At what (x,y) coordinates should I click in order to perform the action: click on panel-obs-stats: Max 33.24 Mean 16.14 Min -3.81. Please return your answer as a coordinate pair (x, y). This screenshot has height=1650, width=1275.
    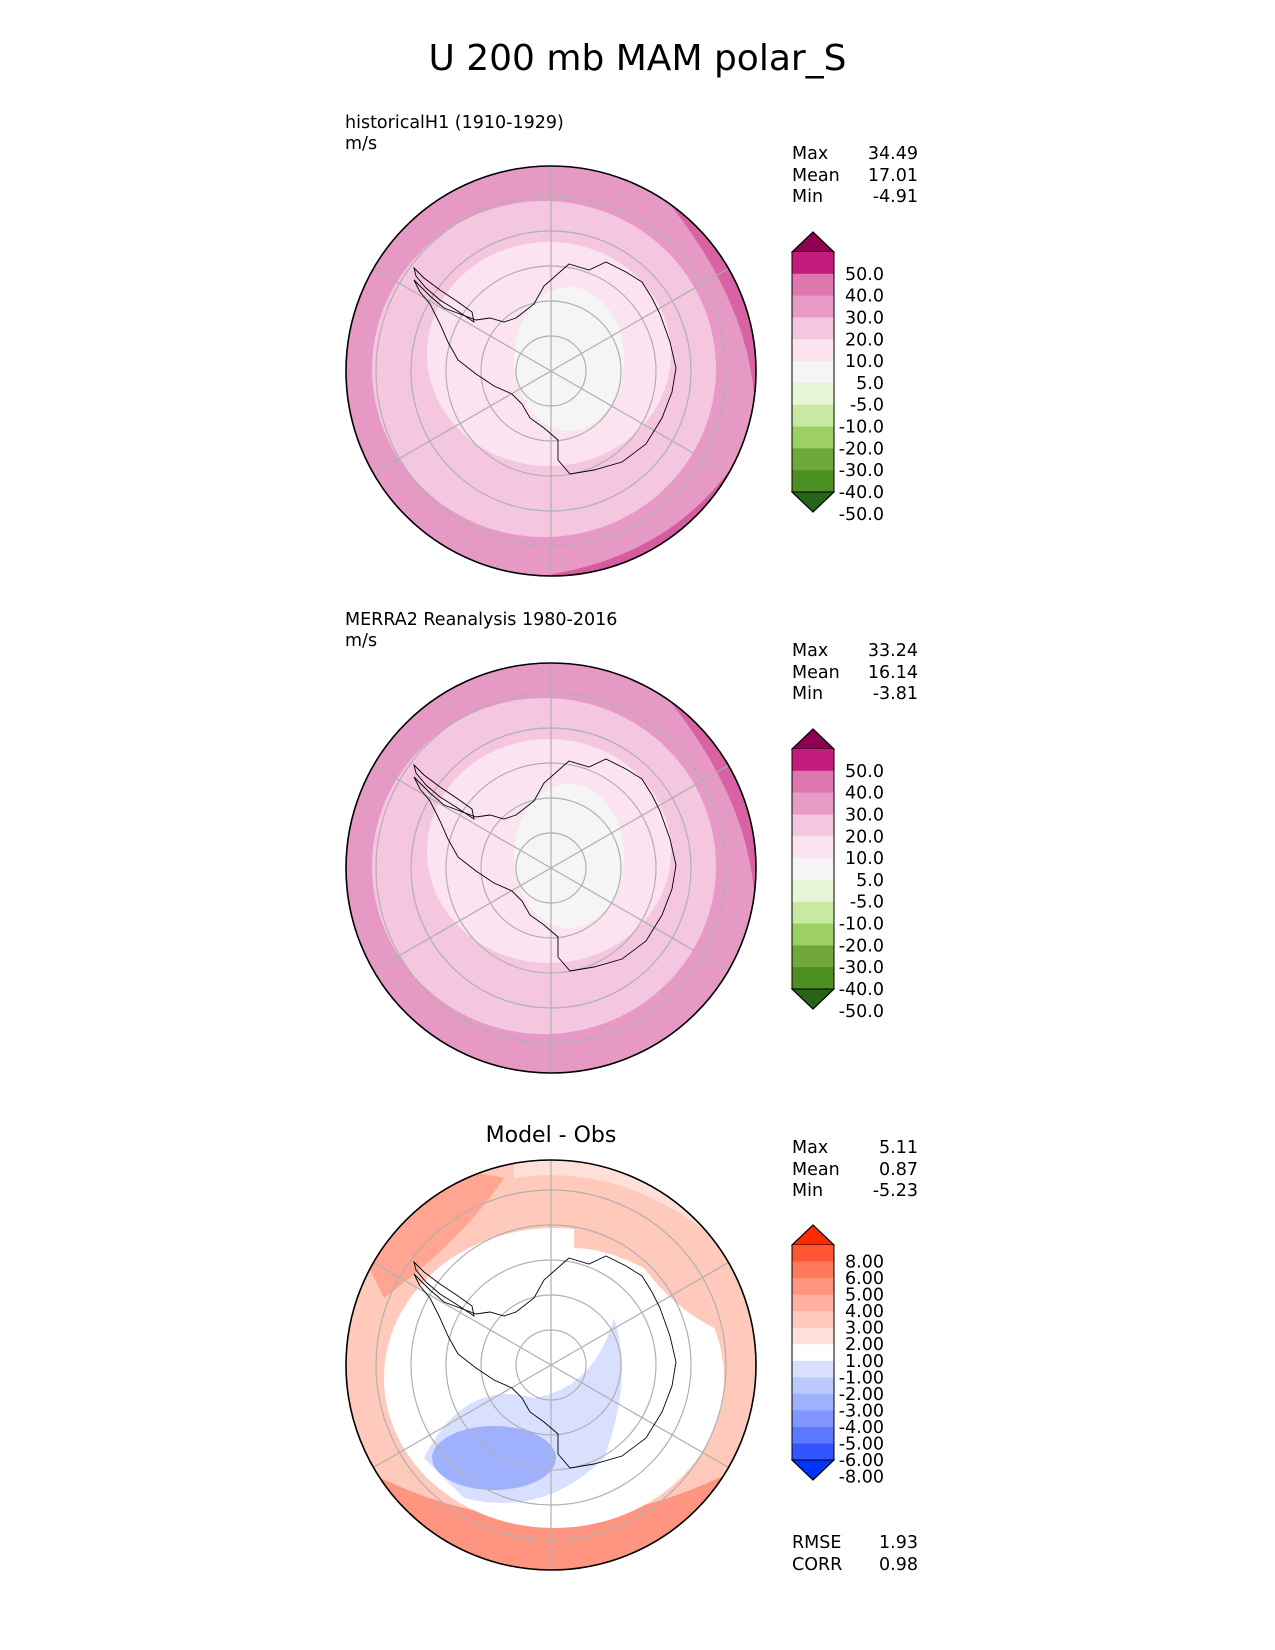
    Looking at the image, I should click on (855, 673).